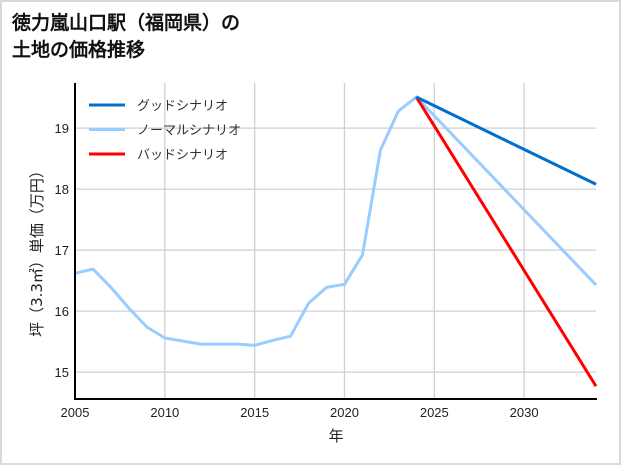  I want to click on legend-label: グッドシナリオ, so click(182, 106).